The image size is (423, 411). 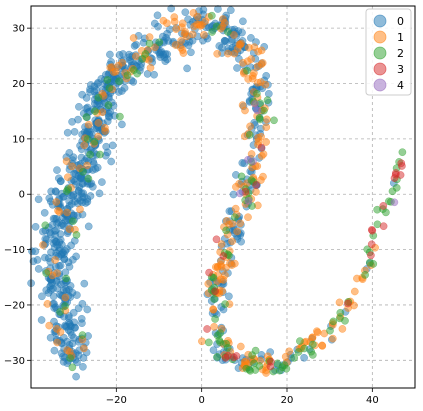 I want to click on x-tick-label: 20, so click(x=287, y=400).